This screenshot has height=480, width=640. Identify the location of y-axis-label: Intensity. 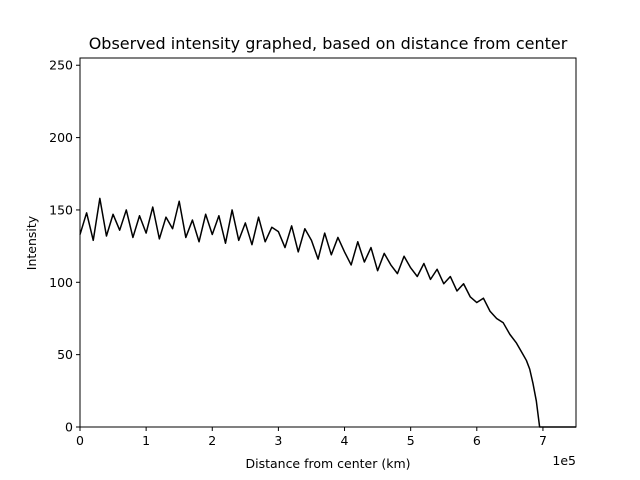
(31, 242).